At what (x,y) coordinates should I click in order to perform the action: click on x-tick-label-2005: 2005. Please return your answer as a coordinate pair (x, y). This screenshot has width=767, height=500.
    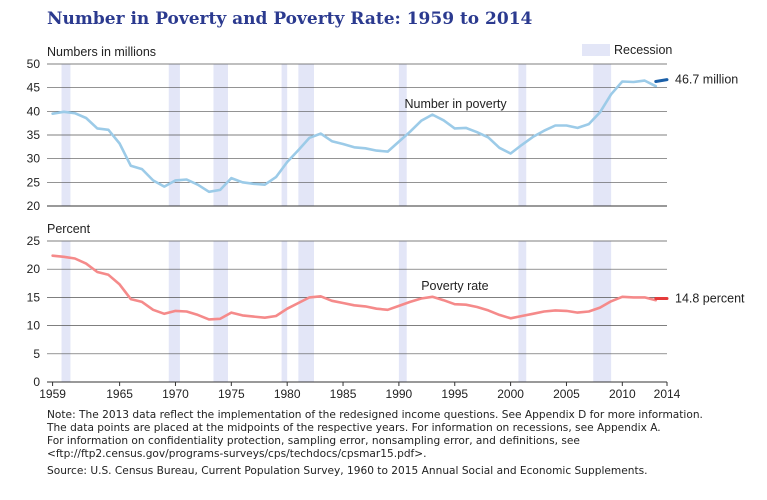
    Looking at the image, I should click on (566, 394).